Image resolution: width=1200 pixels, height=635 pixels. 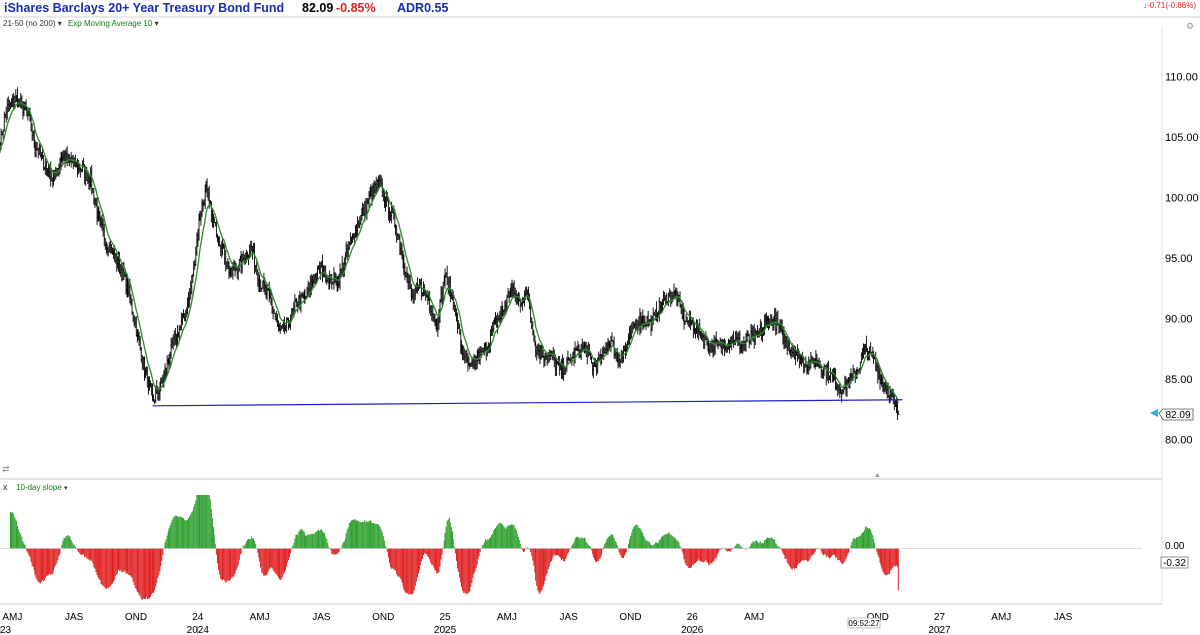 I want to click on ema-dropdown-icon: ▾, so click(x=156, y=23).